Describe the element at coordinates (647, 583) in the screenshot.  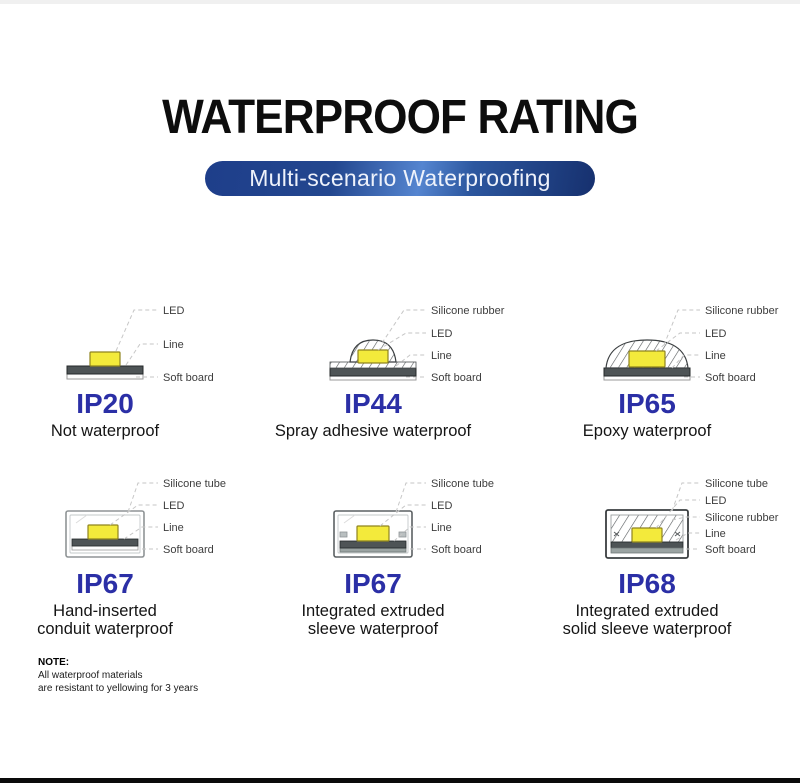
I see `ip-rating: IP68` at that location.